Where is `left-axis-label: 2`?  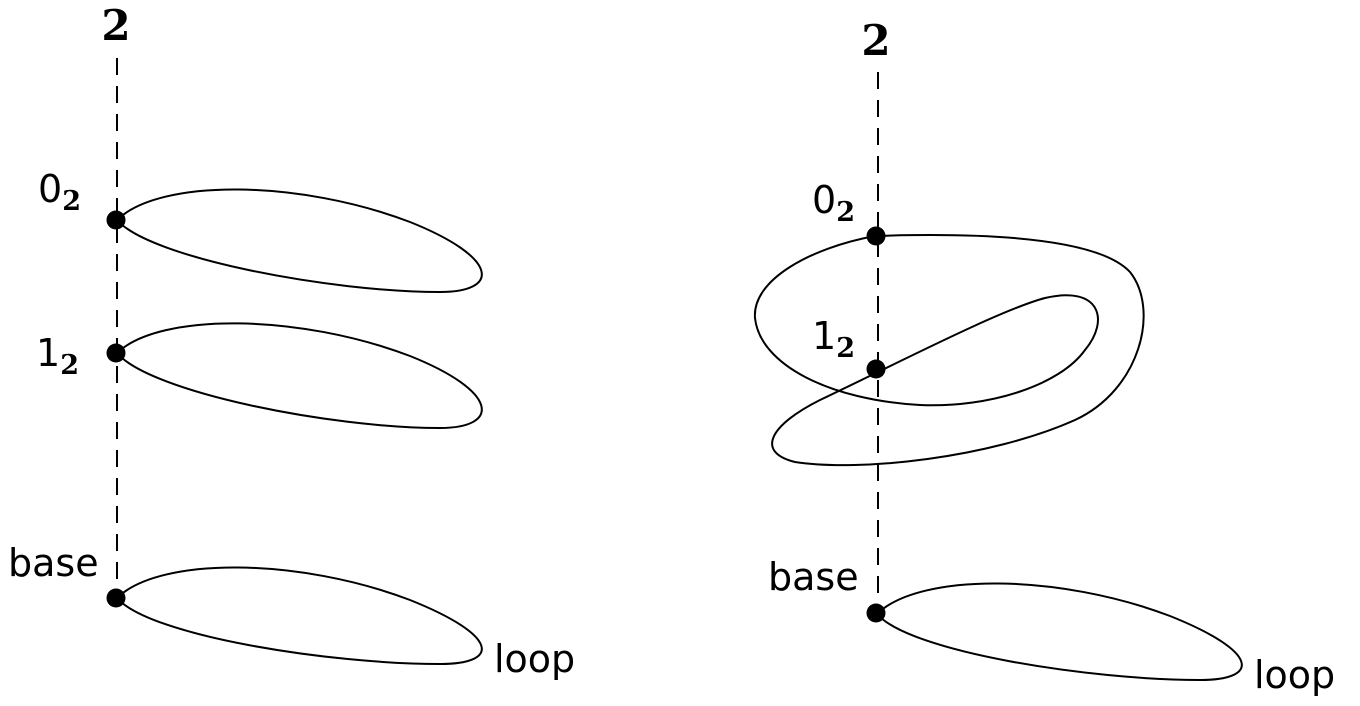 left-axis-label: 2 is located at coordinates (115, 25).